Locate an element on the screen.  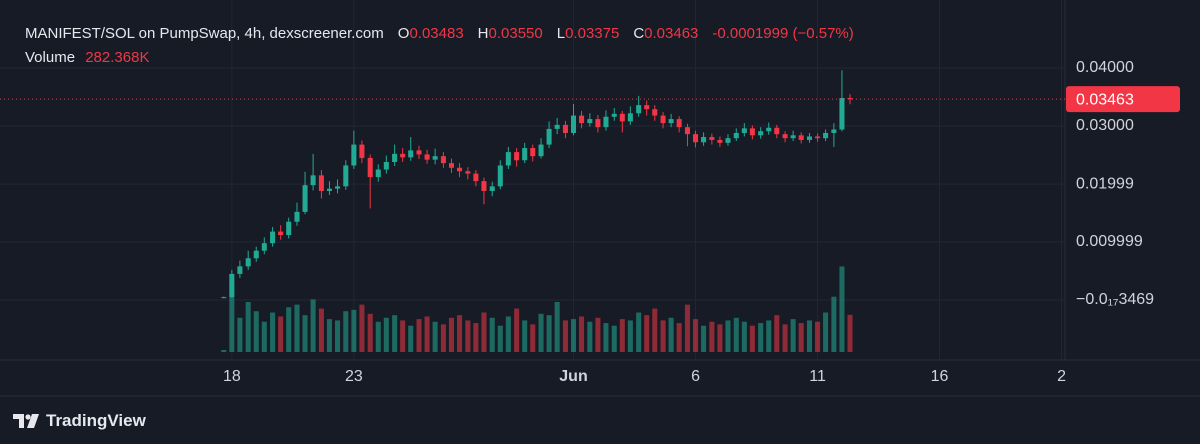
ohlc-value: 0.03483 is located at coordinates (436, 33).